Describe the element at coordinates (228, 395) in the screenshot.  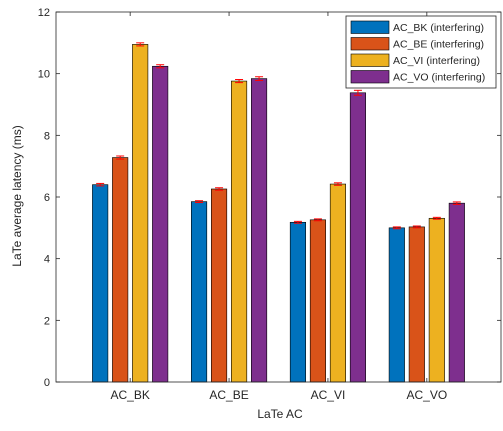
I see `x-tick-label: AC_BE` at that location.